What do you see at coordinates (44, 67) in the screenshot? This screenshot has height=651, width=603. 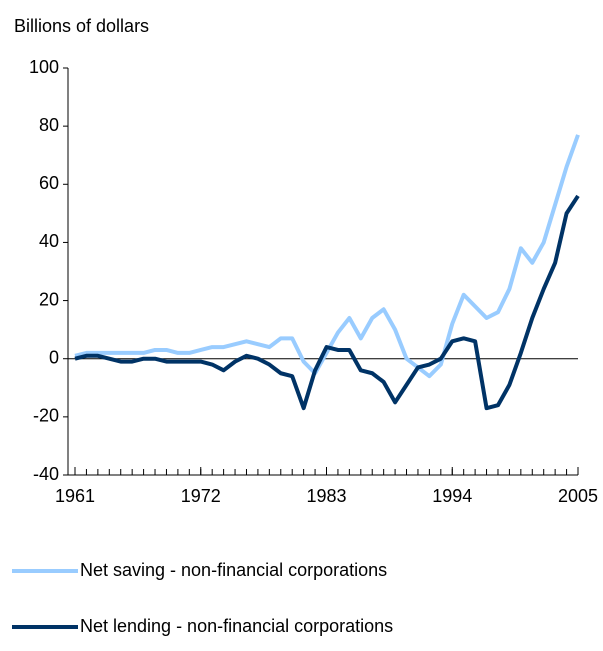 I see `y-tick-label: 100` at bounding box center [44, 67].